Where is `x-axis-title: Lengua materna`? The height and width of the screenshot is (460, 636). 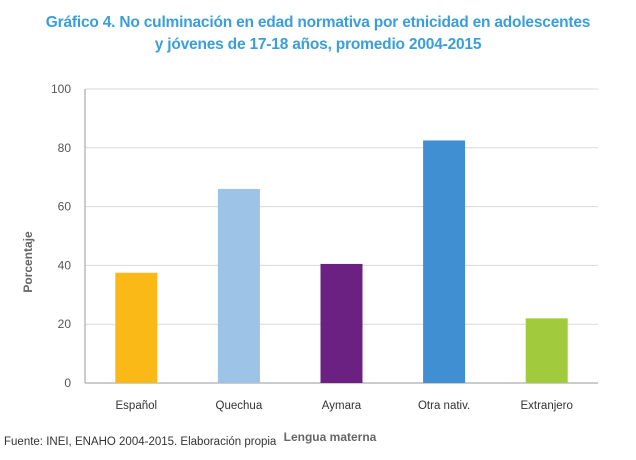 x-axis-title: Lengua materna is located at coordinates (330, 437).